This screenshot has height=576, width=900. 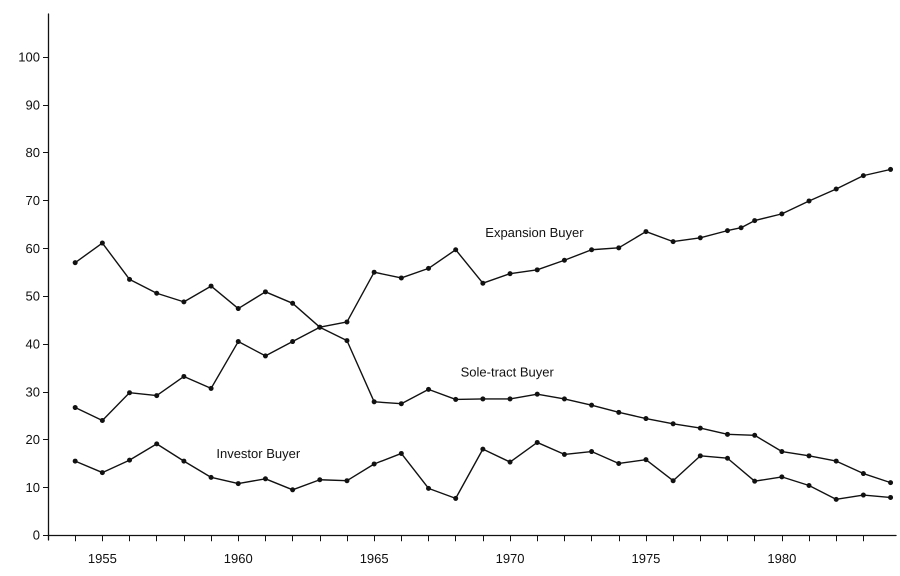 What do you see at coordinates (534, 232) in the screenshot?
I see `series-label: Expansion Buyer` at bounding box center [534, 232].